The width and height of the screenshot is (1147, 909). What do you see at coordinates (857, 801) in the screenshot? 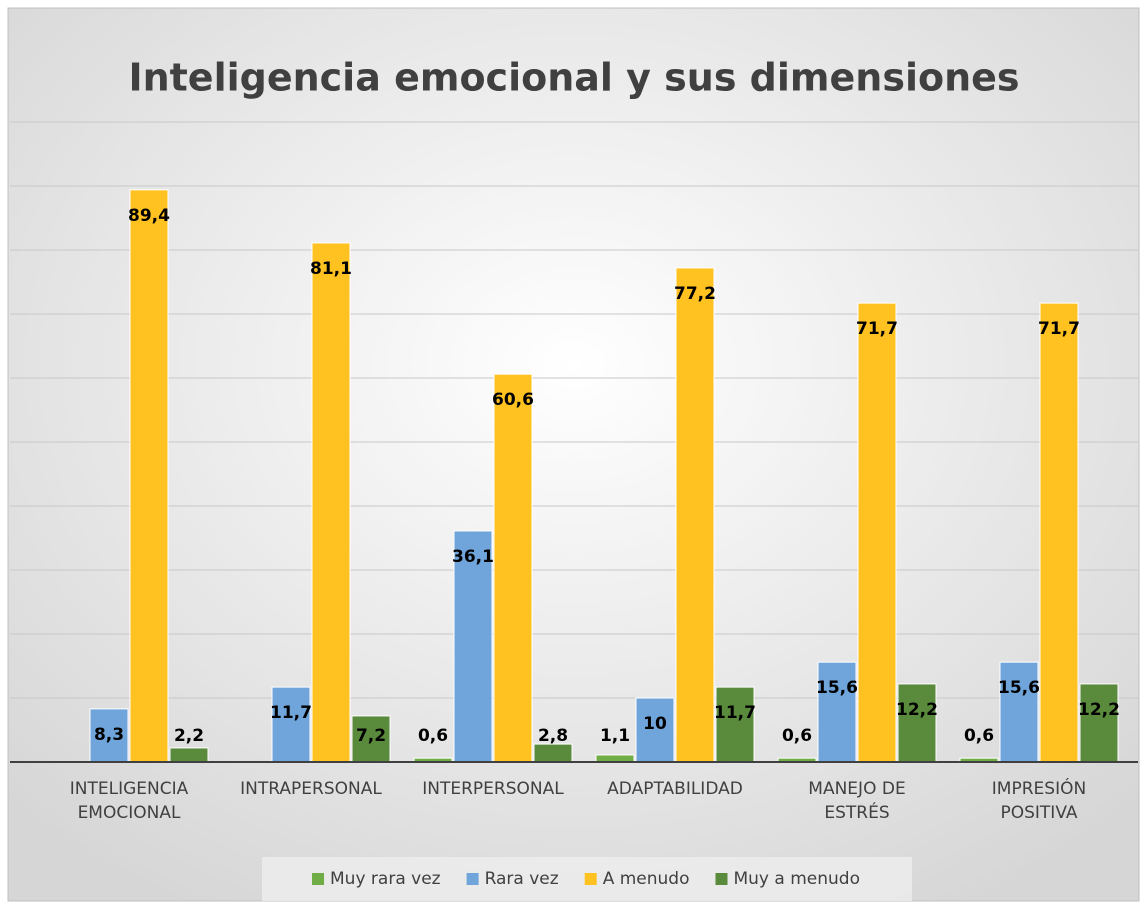
I see `x-tick-label: MANEJO DE ESTRÉS` at bounding box center [857, 801].